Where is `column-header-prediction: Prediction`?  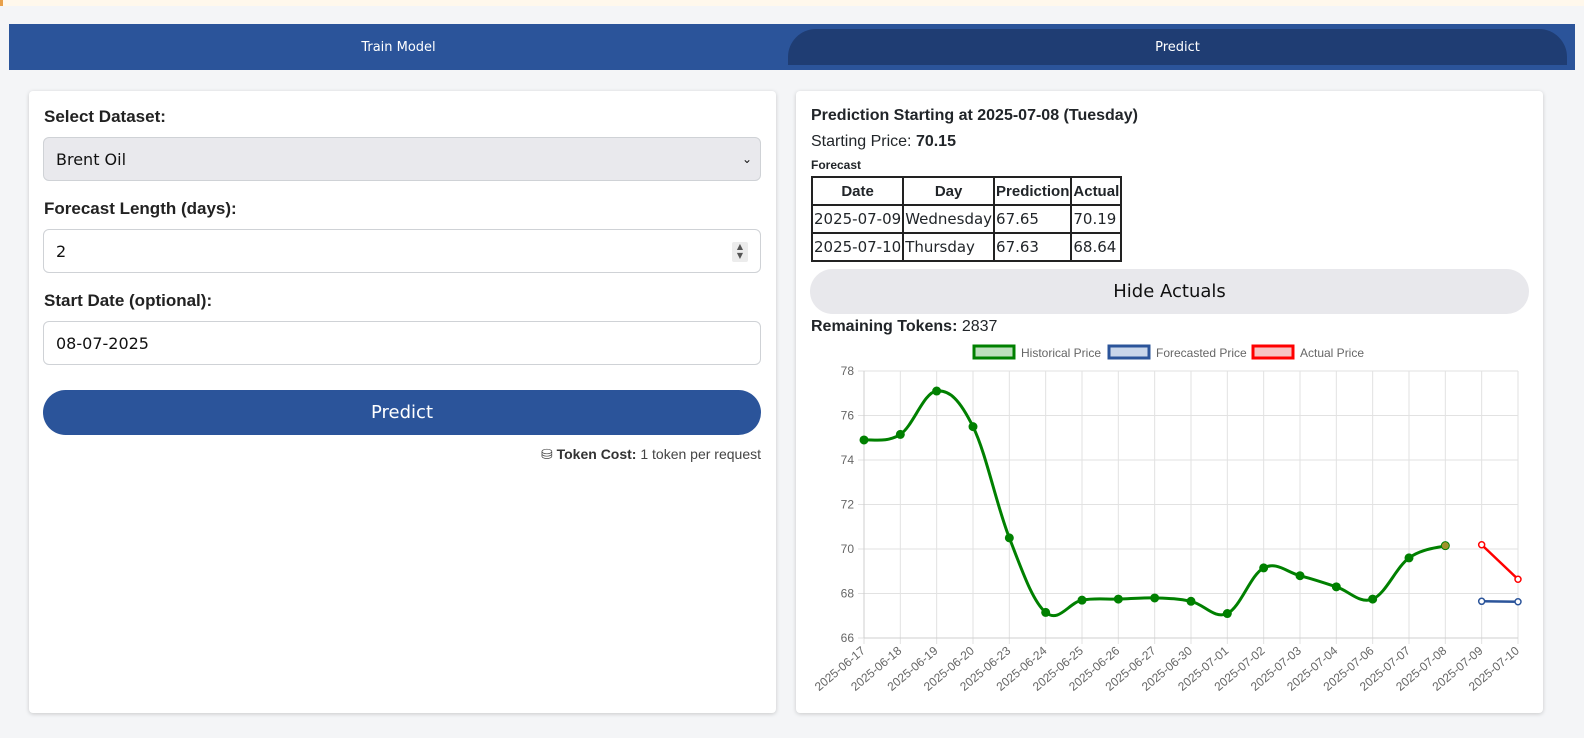
column-header-prediction: Prediction is located at coordinates (1033, 191).